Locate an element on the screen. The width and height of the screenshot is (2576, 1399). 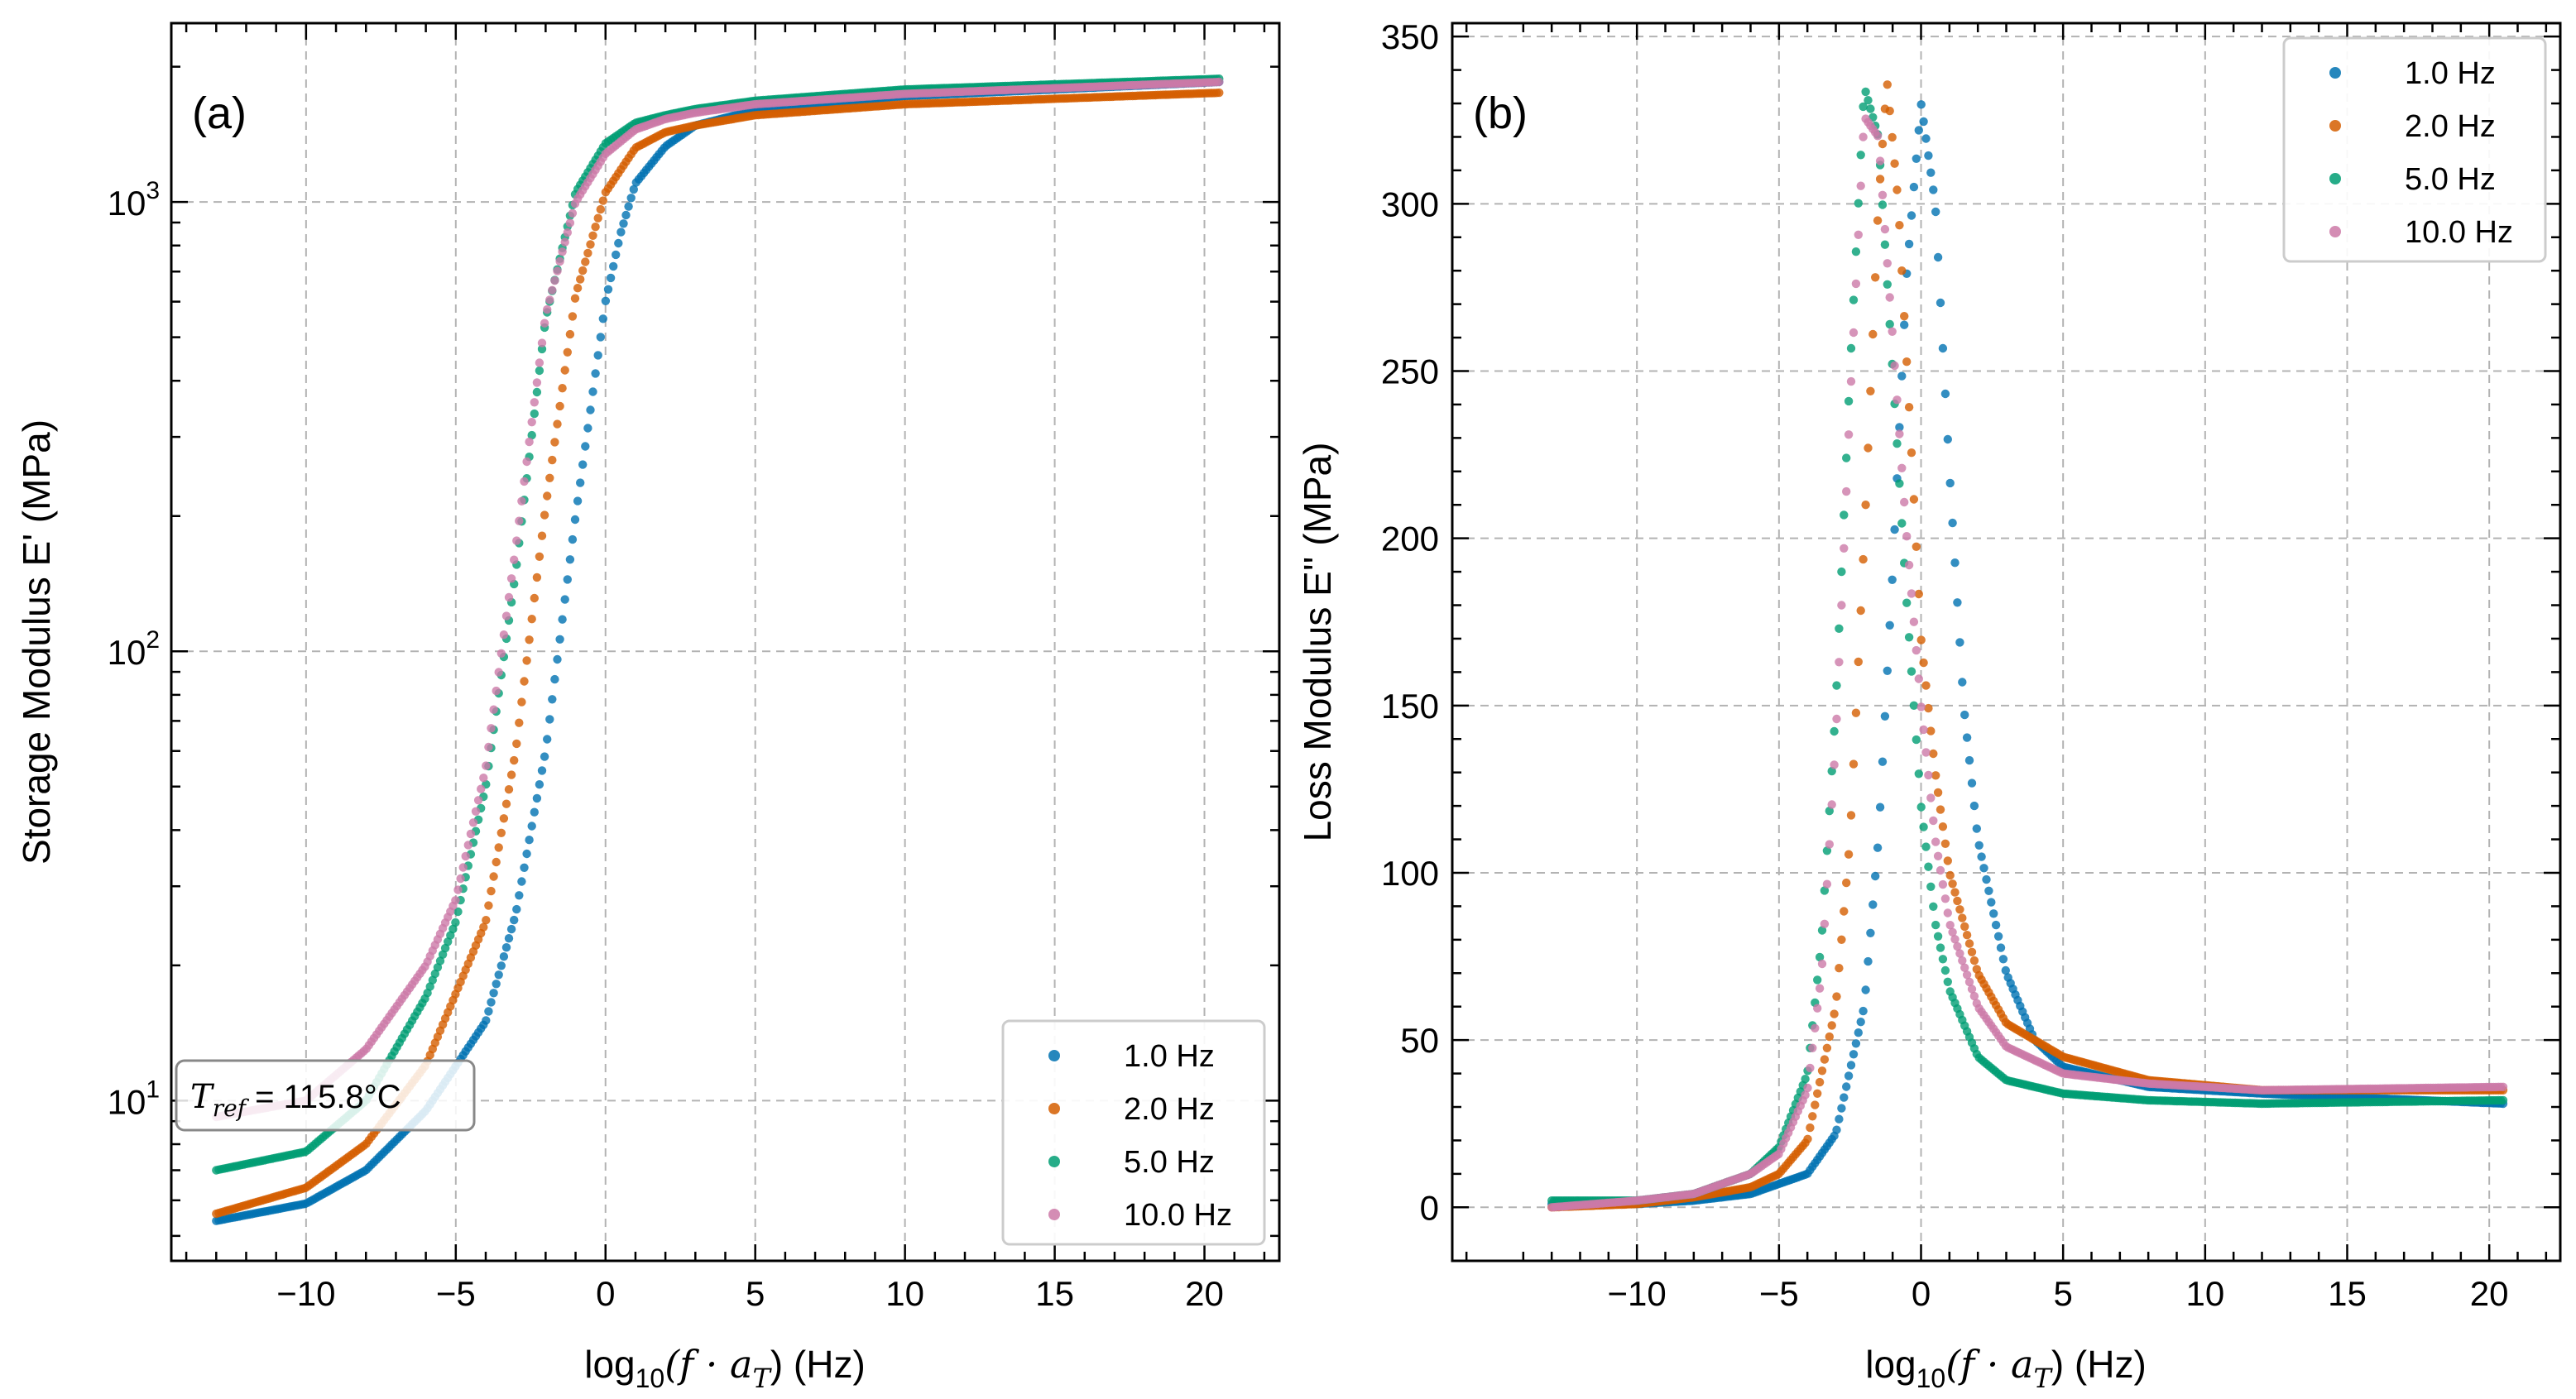
panel-b-legend-marker is located at coordinates (2335, 231).